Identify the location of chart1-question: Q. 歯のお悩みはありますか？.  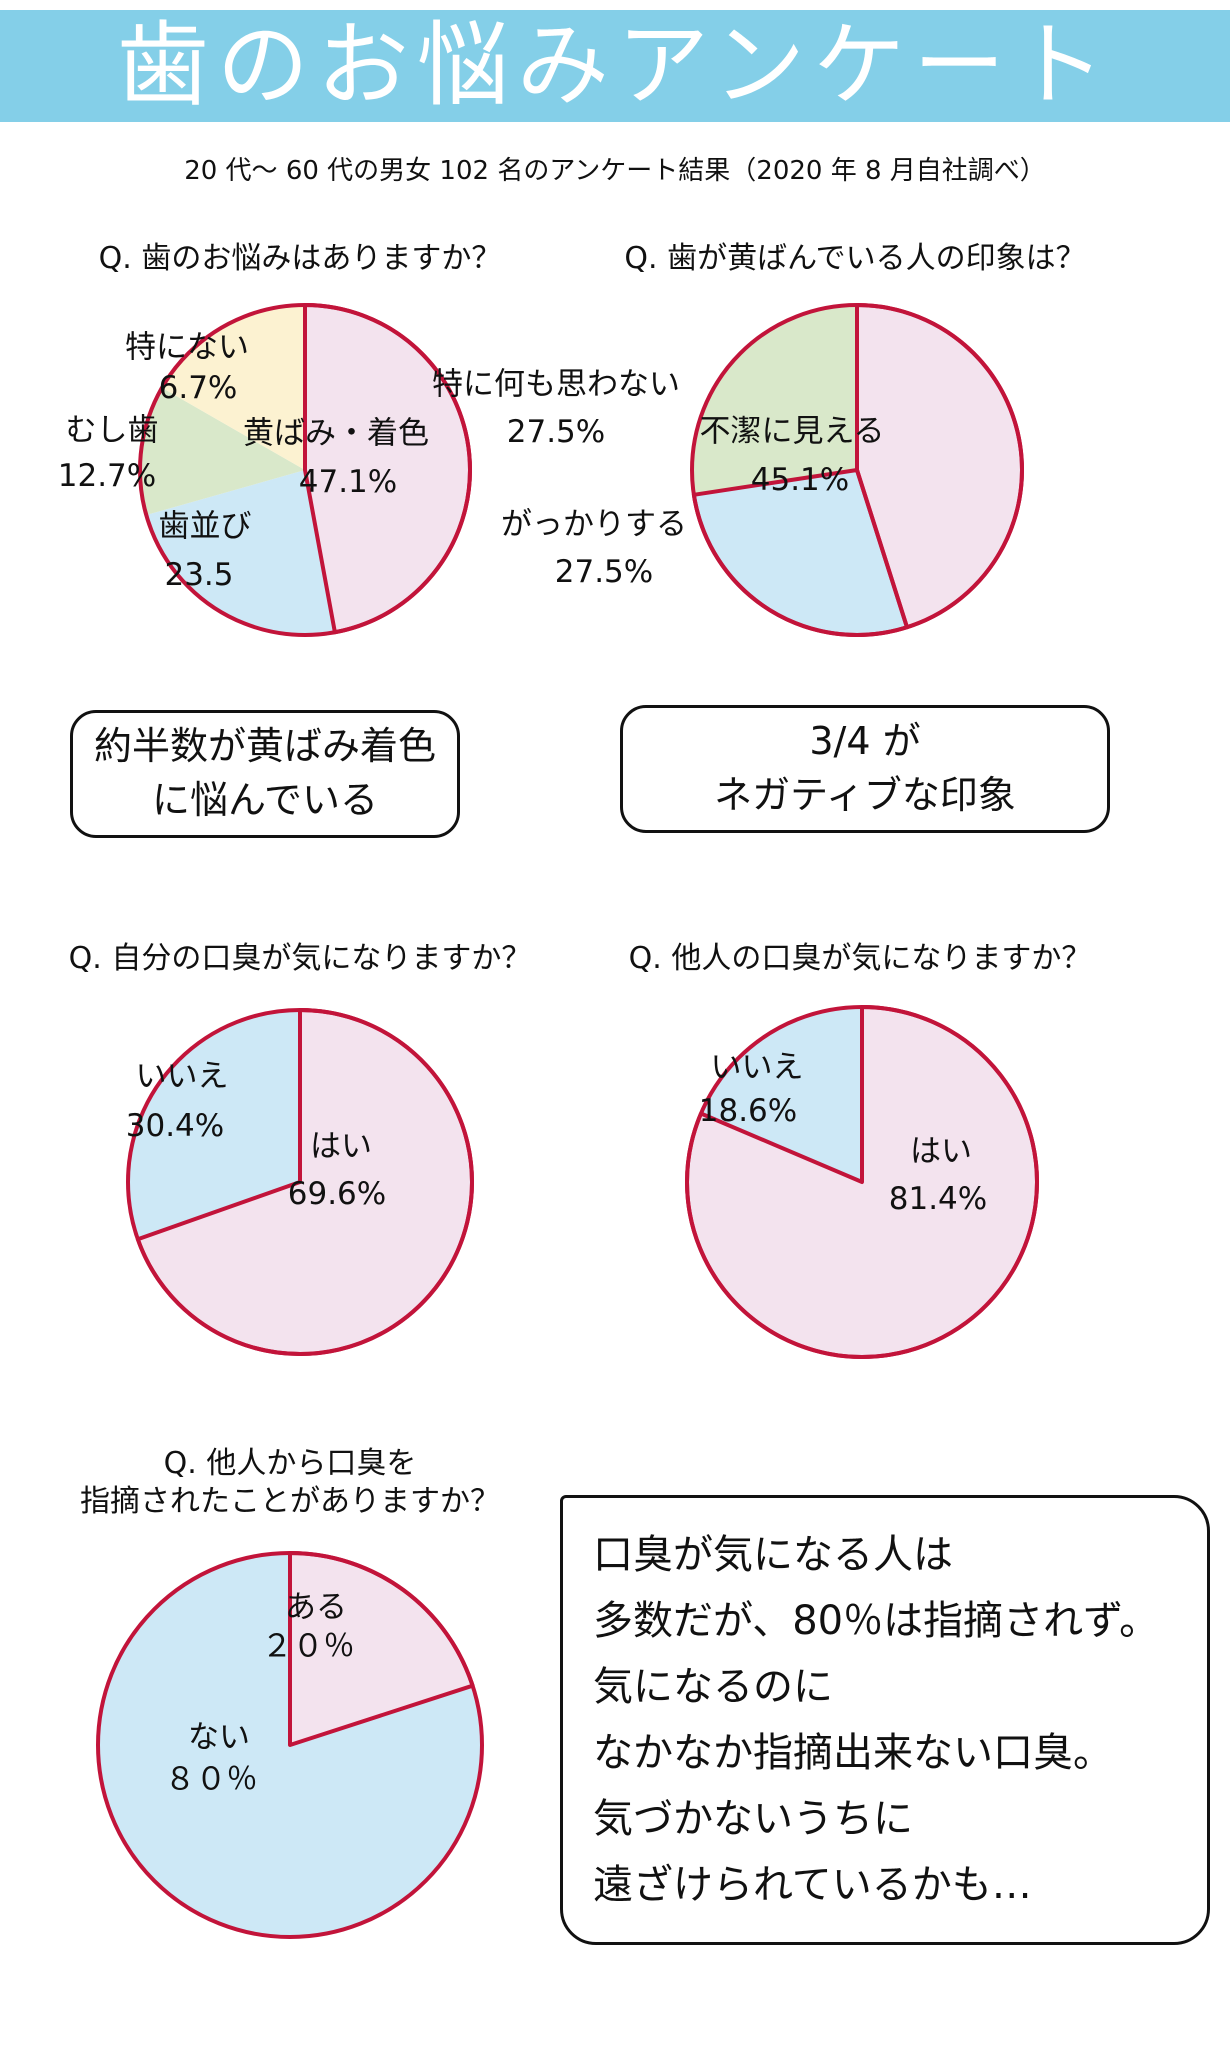
(300, 258).